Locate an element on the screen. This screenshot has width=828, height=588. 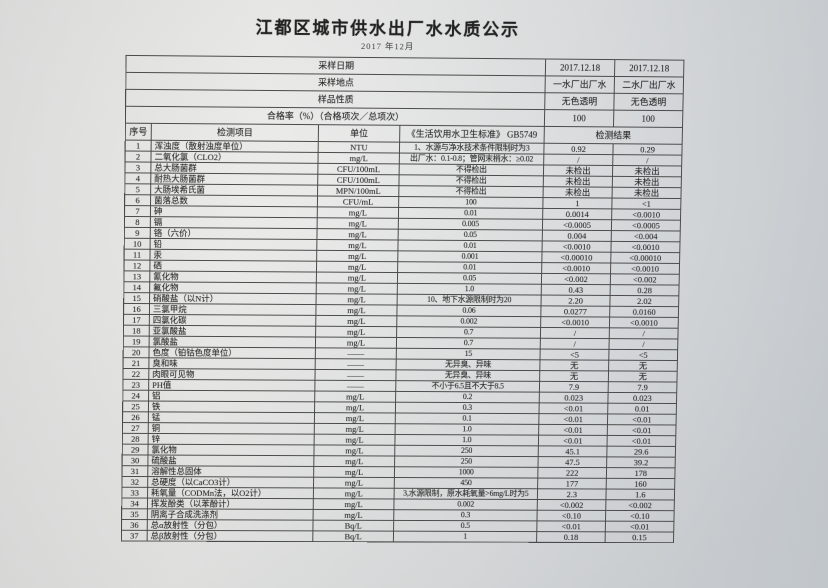
item-name: 铁 is located at coordinates (231, 407).